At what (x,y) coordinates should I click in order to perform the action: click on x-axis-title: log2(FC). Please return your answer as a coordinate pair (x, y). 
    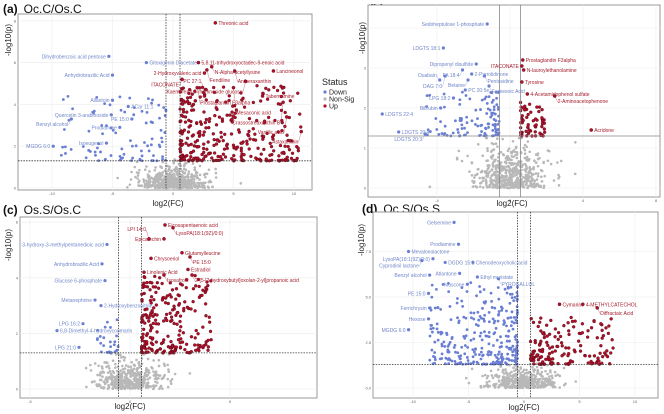
    Looking at the image, I should click on (523, 407).